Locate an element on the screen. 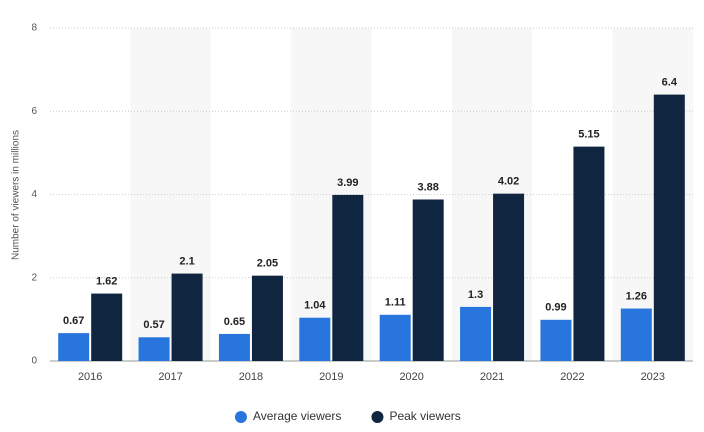  value-label: 0.99 is located at coordinates (555, 308).